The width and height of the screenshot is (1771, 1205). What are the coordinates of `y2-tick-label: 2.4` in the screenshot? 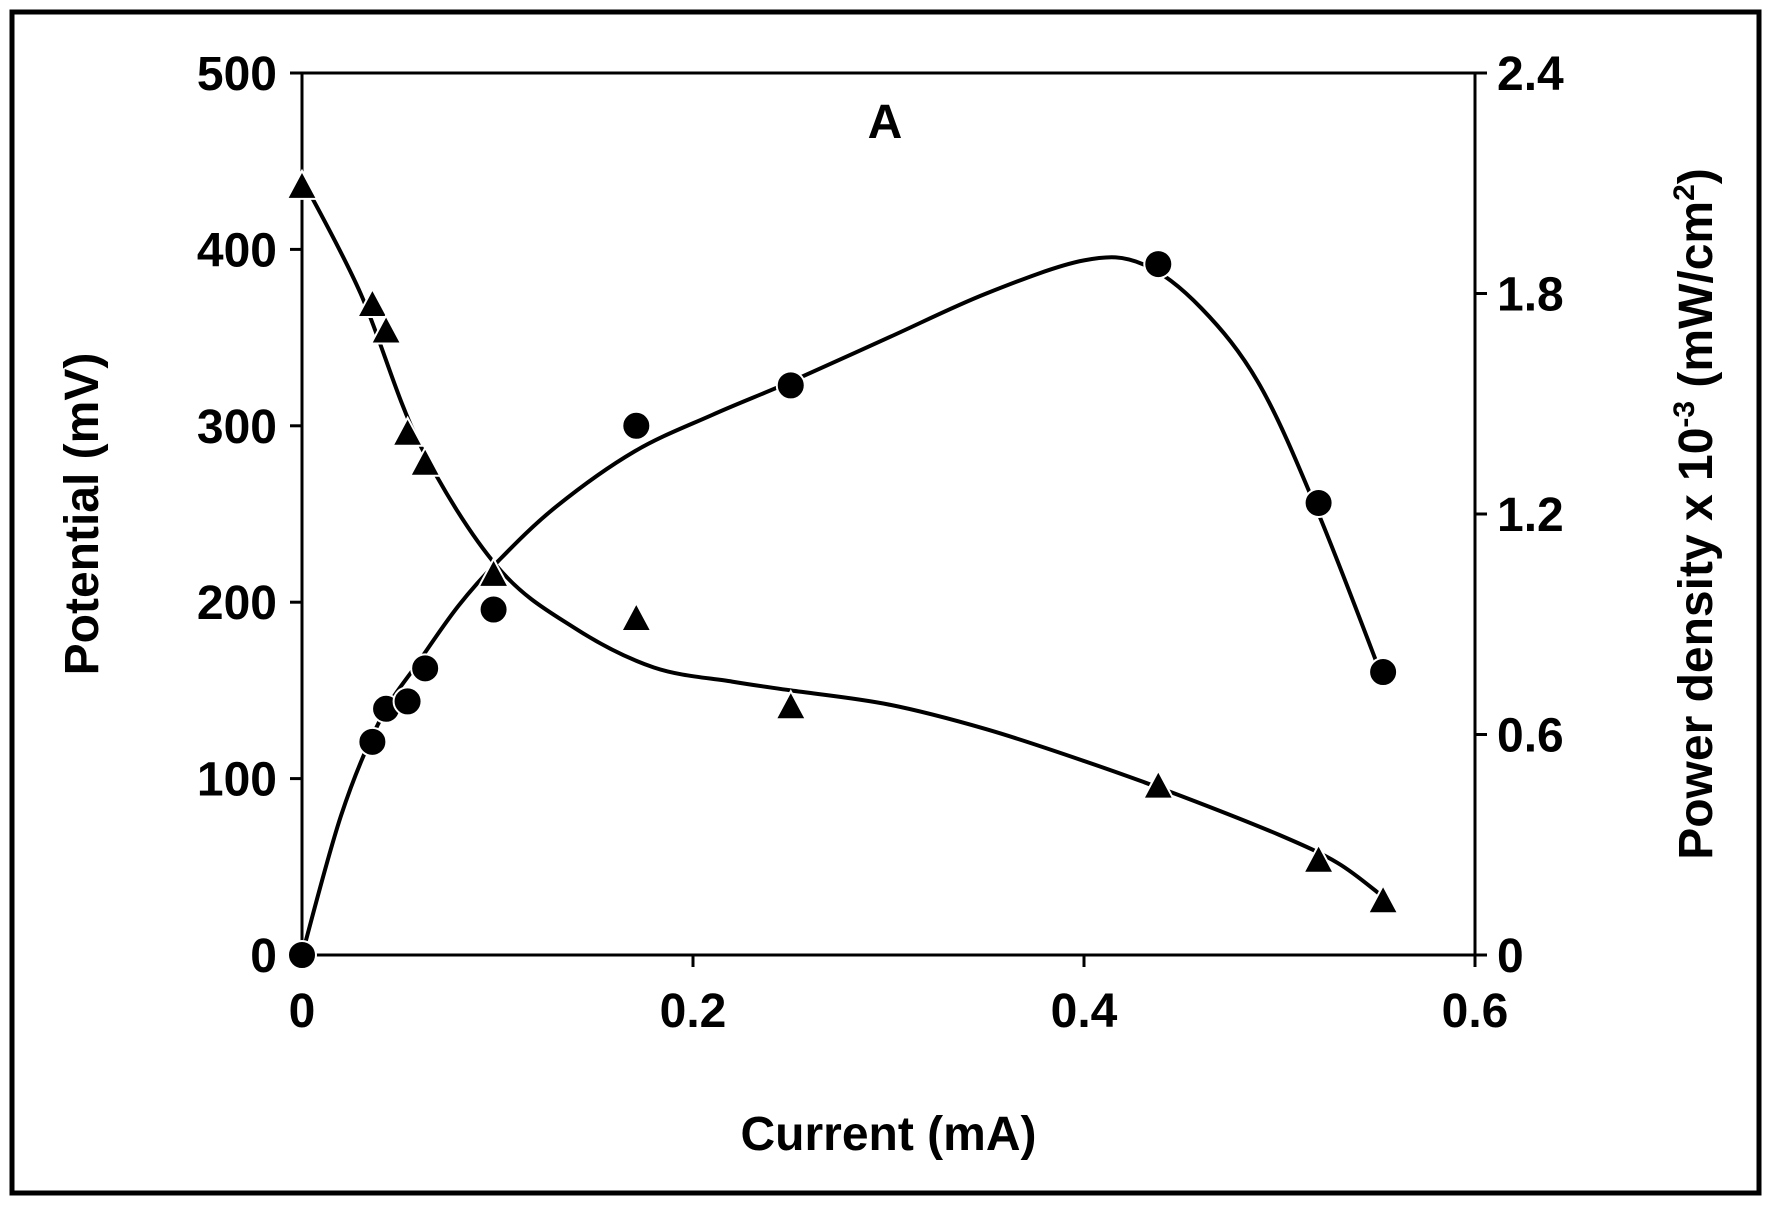 It's located at (1530, 74).